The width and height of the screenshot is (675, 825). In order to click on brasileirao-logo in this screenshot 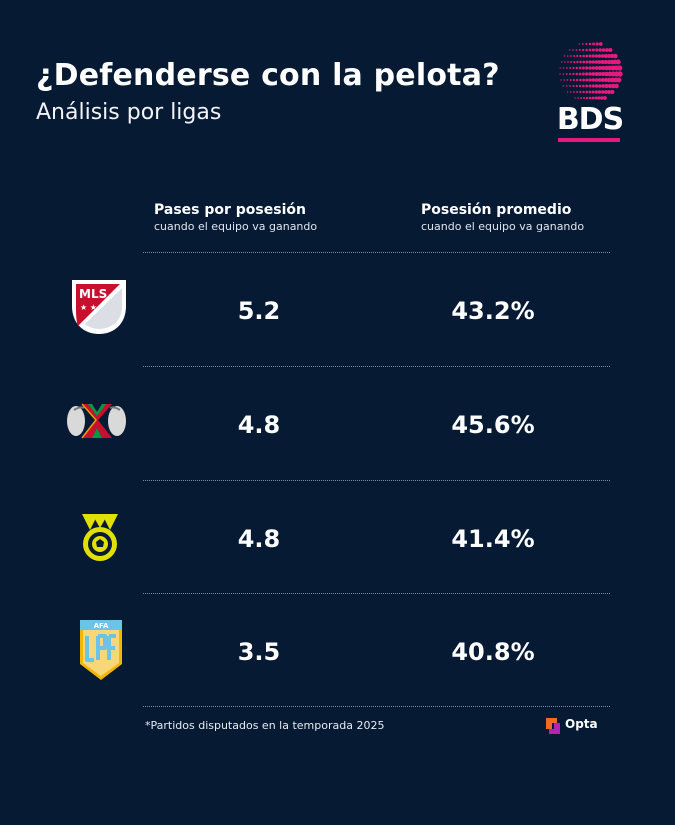, I will do `click(100, 540)`.